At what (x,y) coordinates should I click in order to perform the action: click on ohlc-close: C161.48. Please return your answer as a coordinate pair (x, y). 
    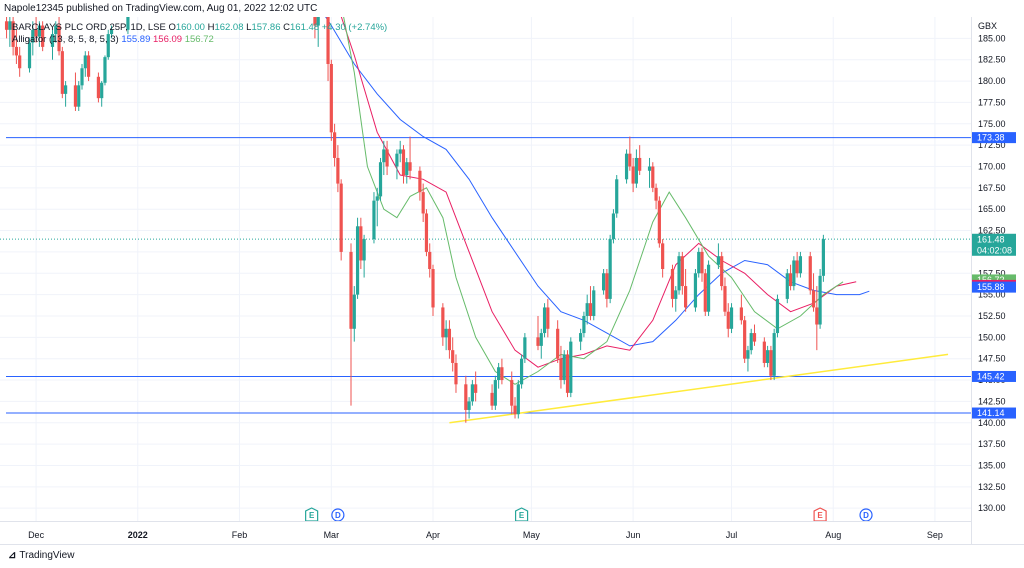
    Looking at the image, I should click on (301, 27).